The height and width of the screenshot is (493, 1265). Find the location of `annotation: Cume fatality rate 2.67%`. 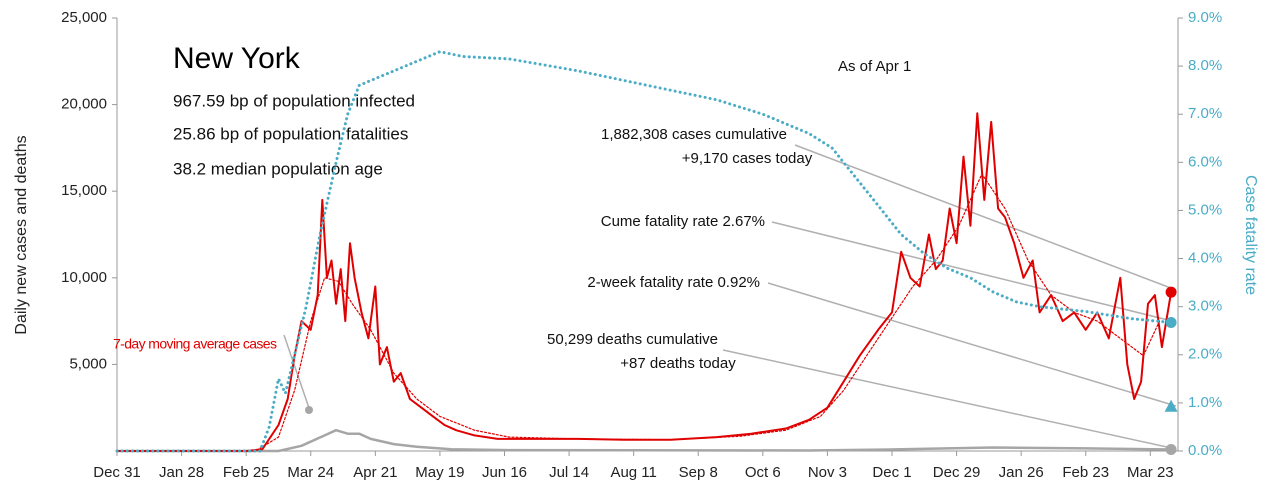

annotation: Cume fatality rate 2.67% is located at coordinates (683, 221).